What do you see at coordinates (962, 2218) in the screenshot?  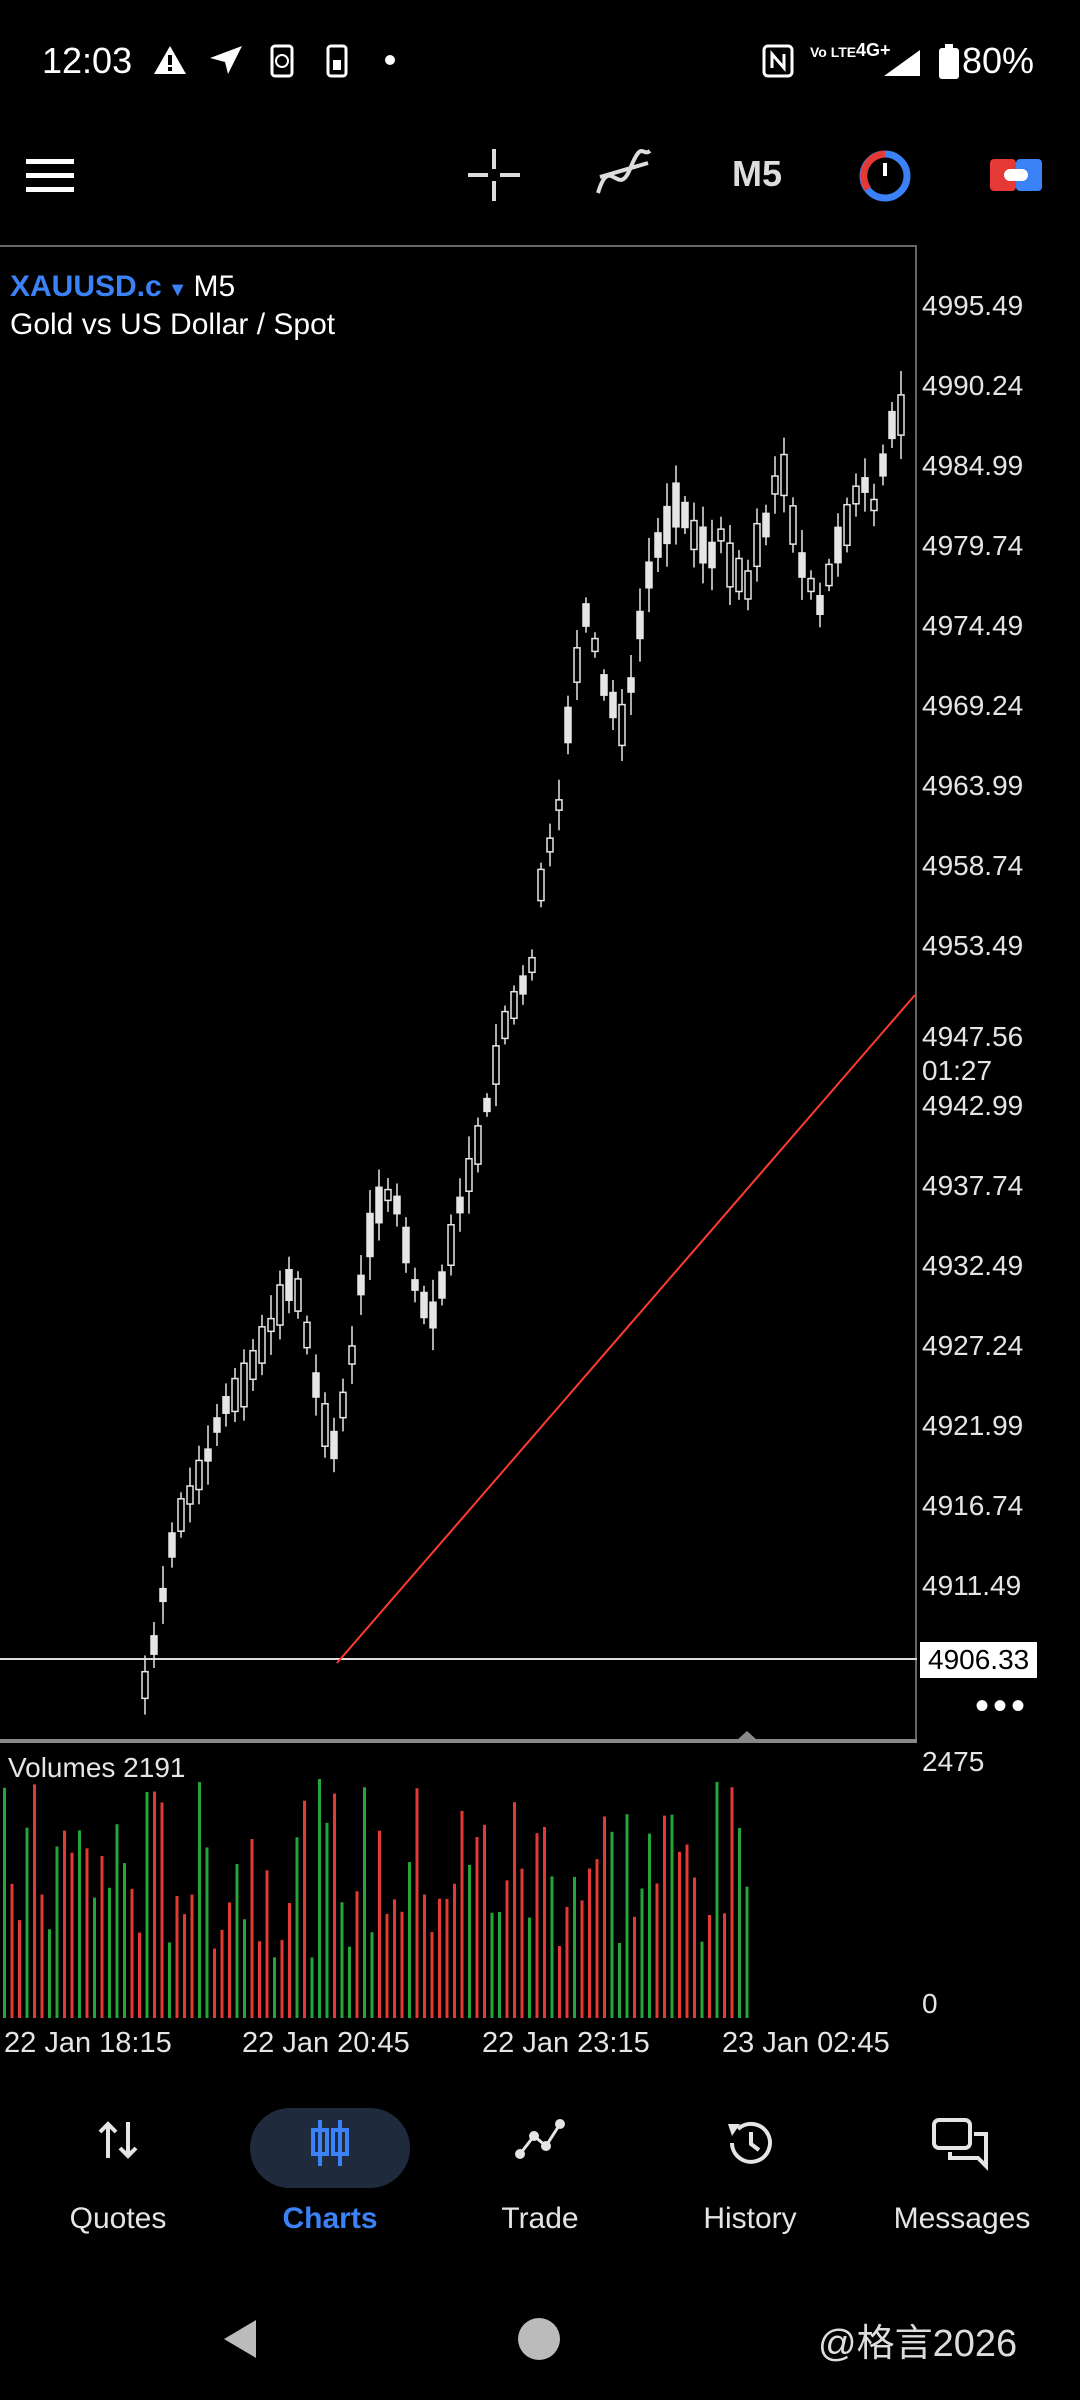 I see `nav-label: Messages` at bounding box center [962, 2218].